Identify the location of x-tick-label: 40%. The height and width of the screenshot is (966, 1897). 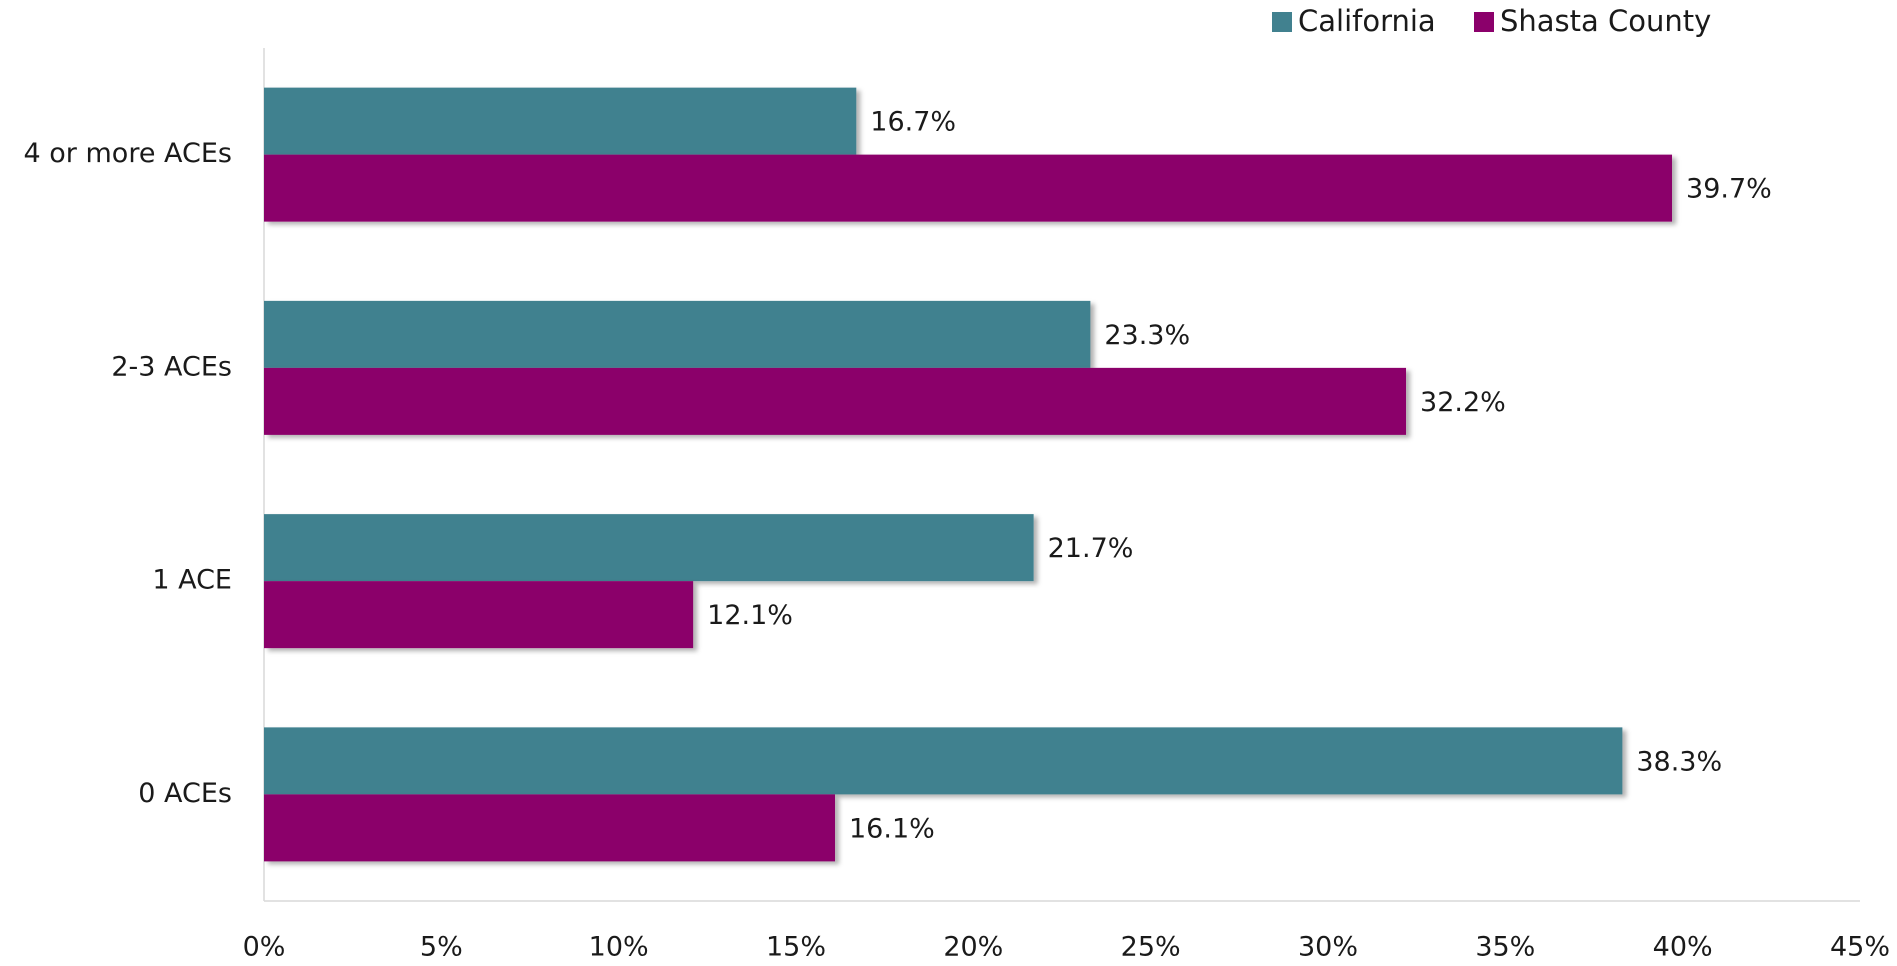
(1683, 947).